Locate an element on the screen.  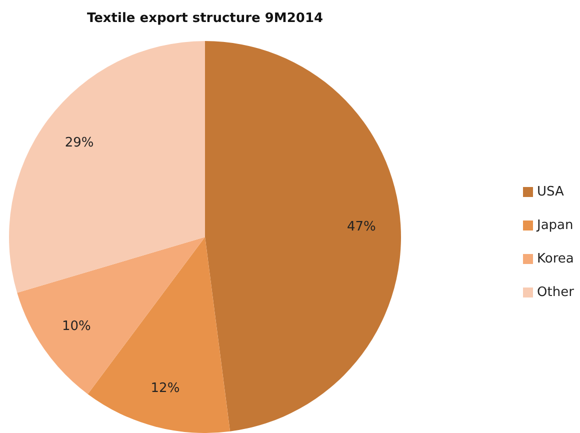
chart-title: Textile export structure 9M2014 is located at coordinates (205, 18).